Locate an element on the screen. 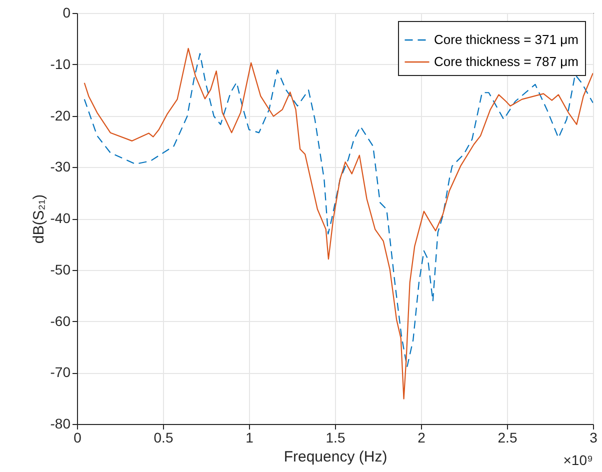 Image resolution: width=602 pixels, height=472 pixels. x-tick-label: 0 is located at coordinates (78, 438).